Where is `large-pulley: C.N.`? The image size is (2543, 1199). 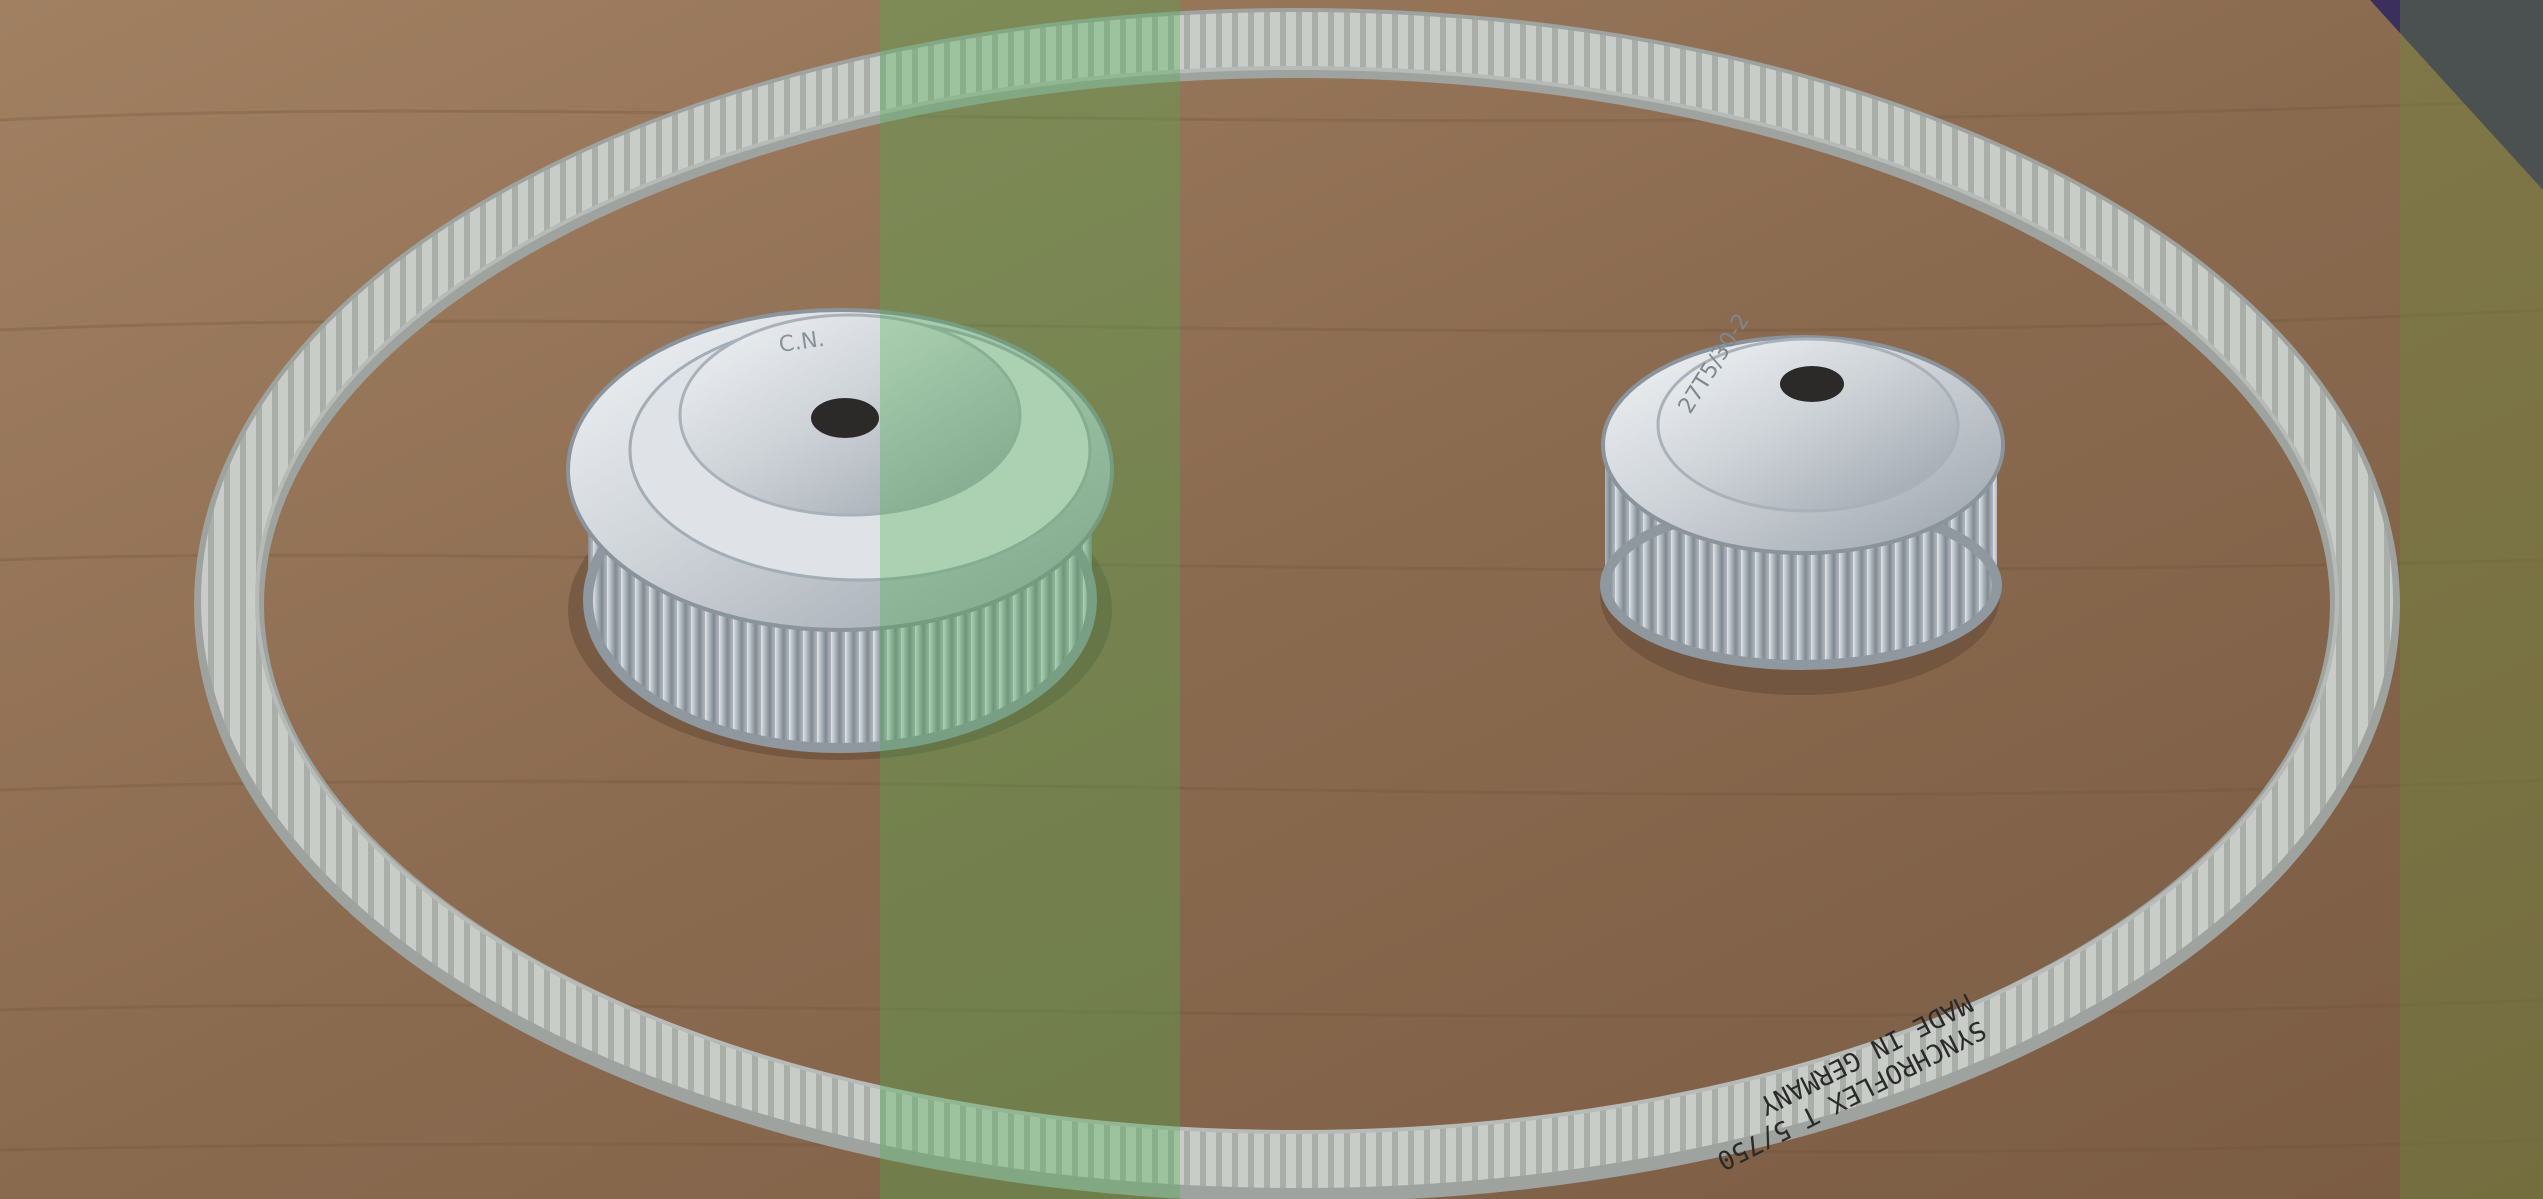 large-pulley: C.N. is located at coordinates (840, 534).